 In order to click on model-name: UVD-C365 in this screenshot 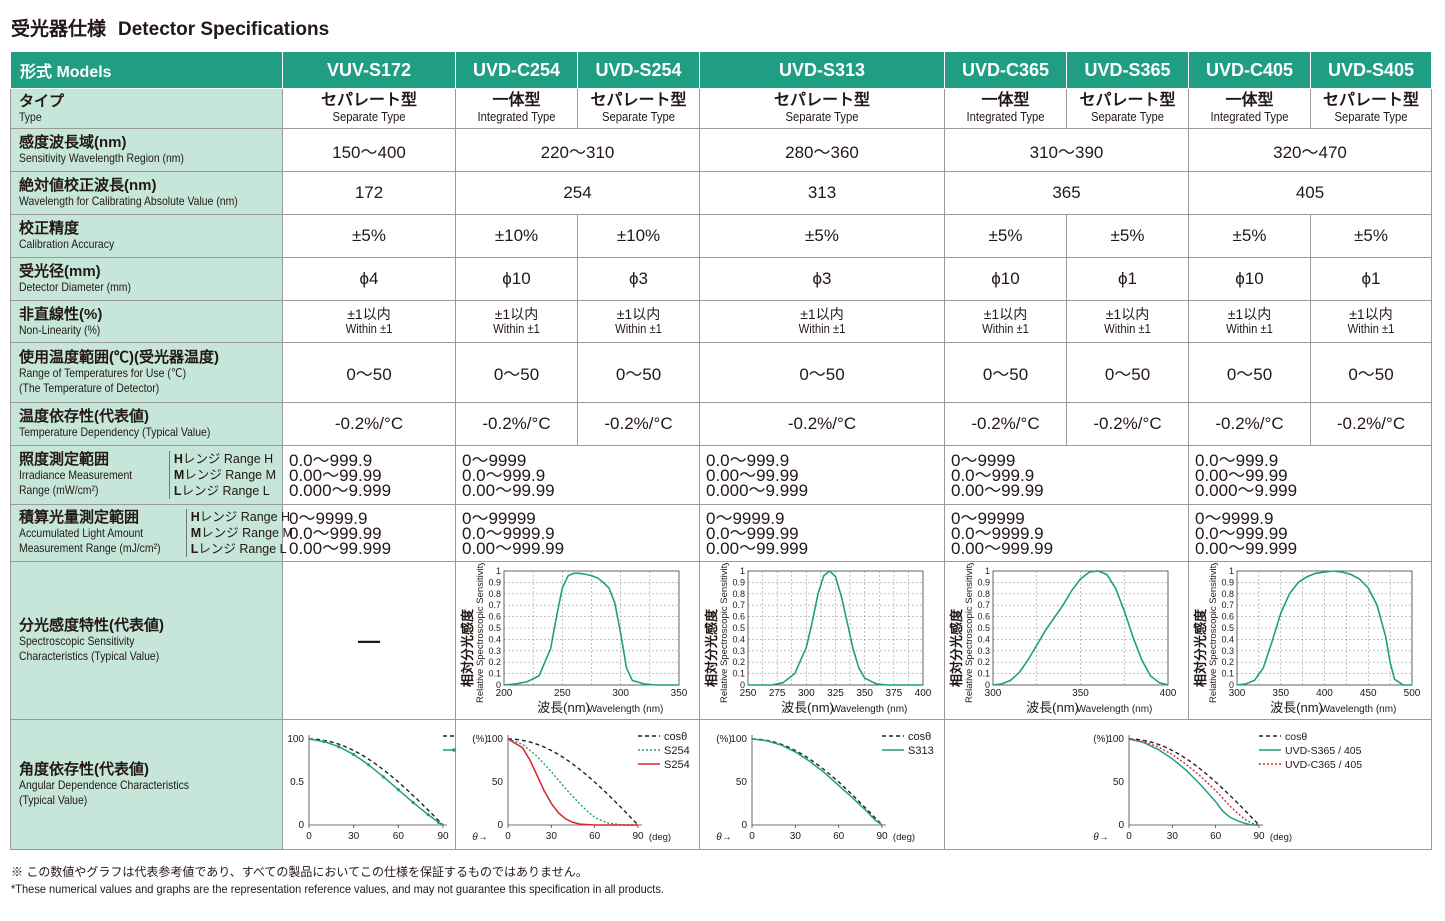, I will do `click(1005, 70)`.